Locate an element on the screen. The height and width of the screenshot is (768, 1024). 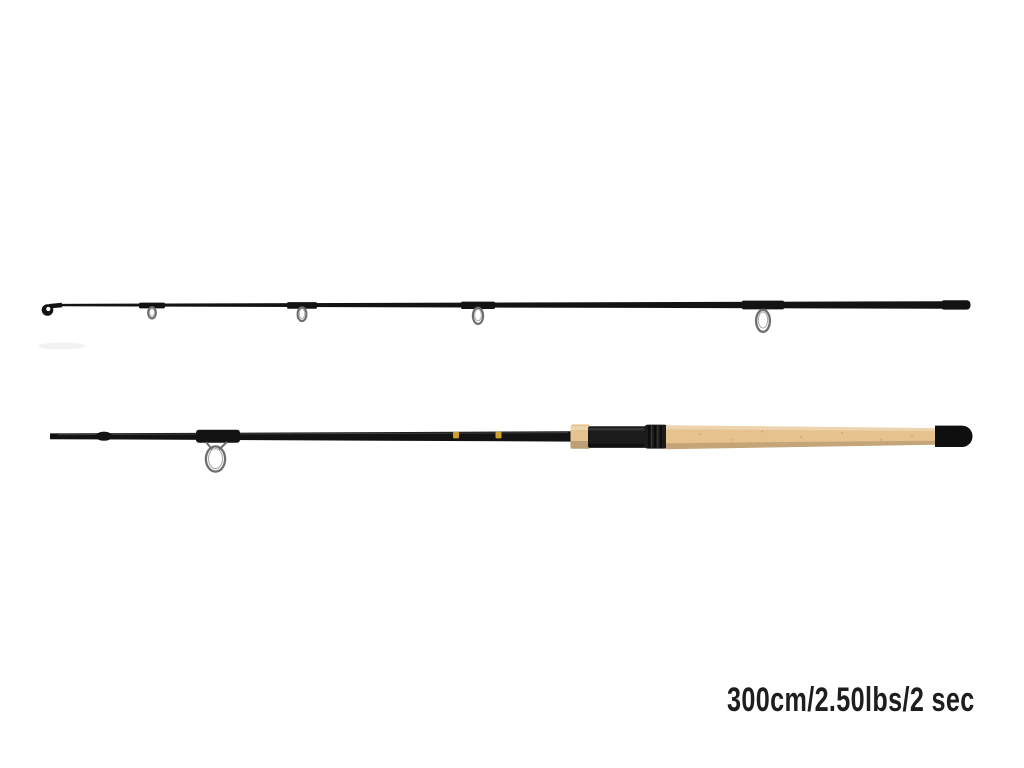
shadow-smudge is located at coordinates (62, 346).